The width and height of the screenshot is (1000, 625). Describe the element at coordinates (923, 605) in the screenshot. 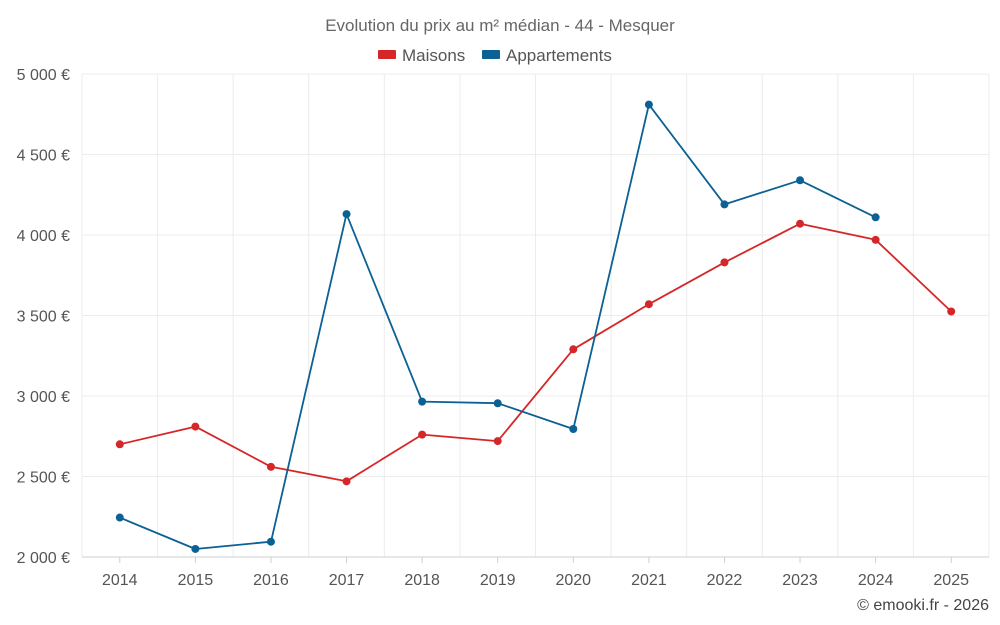

I see `credit-text: © emooki.fr - 2026` at that location.